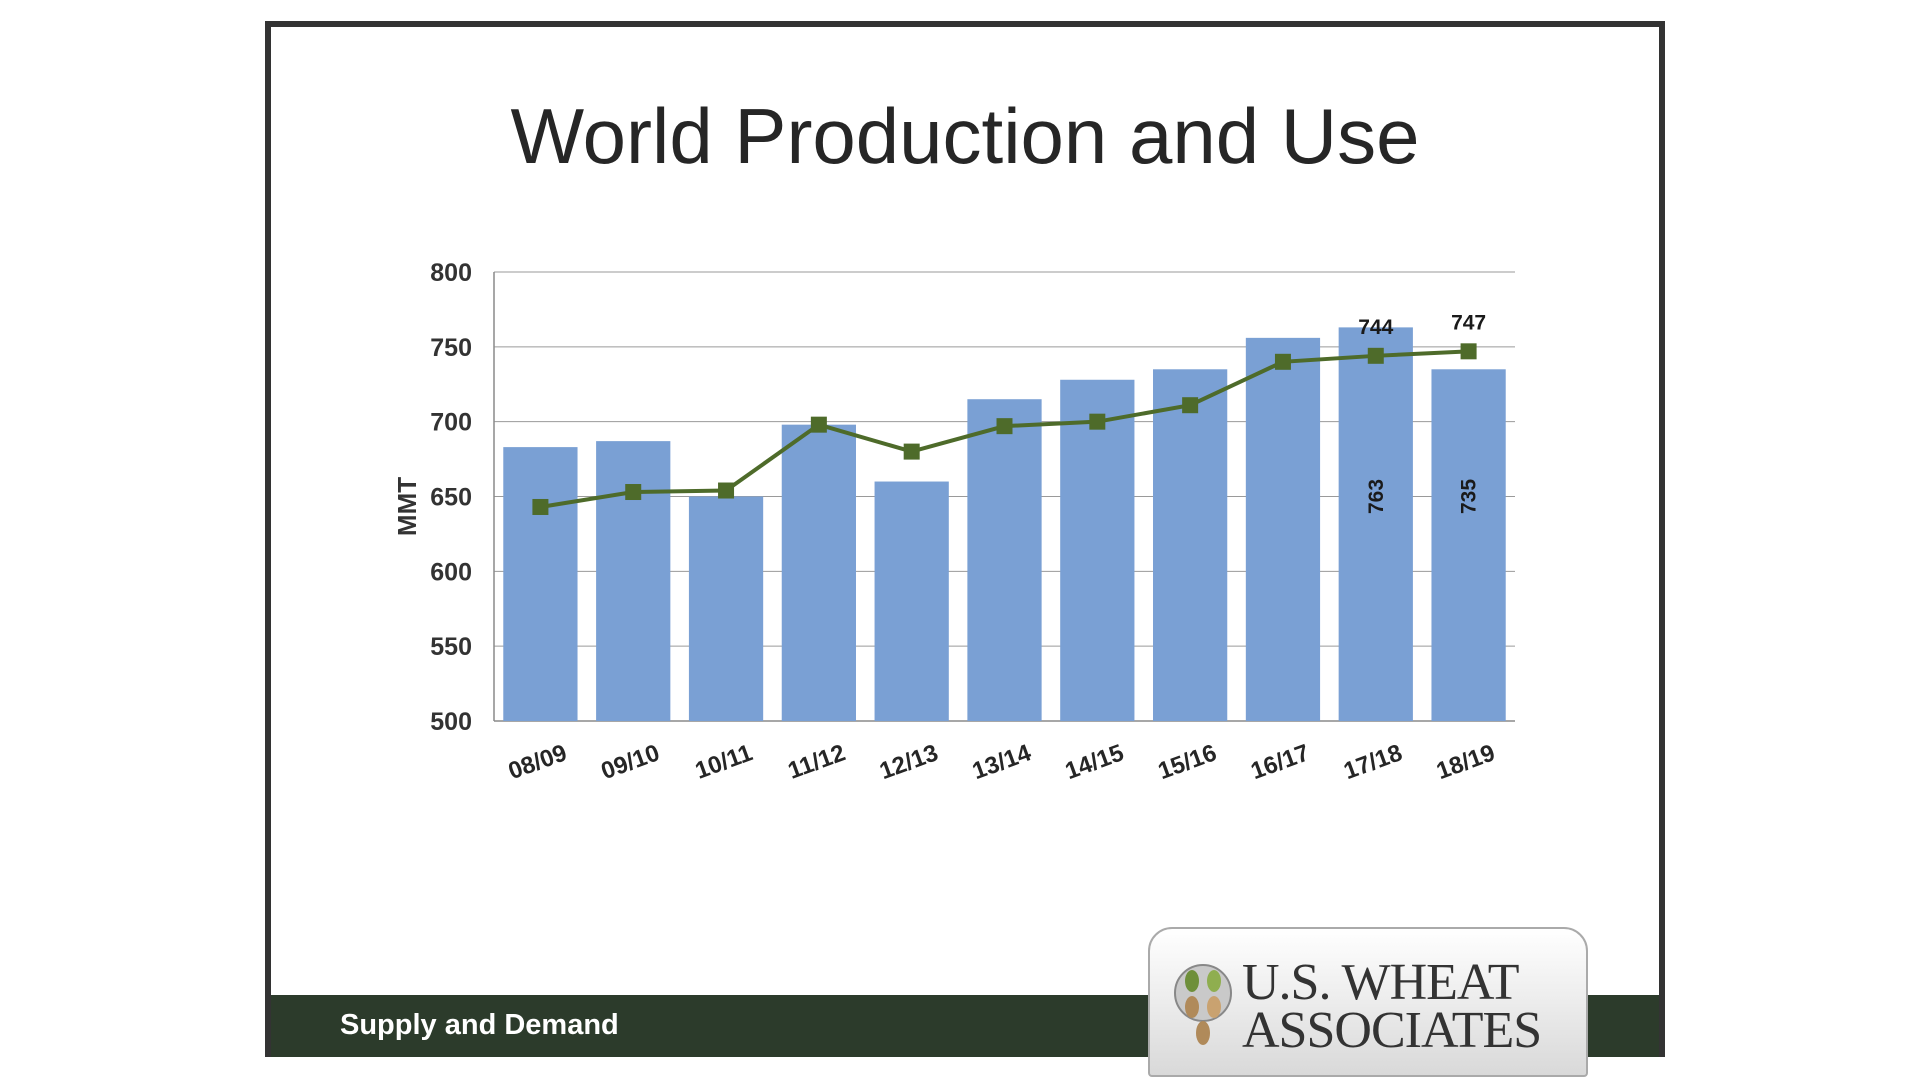  What do you see at coordinates (1468, 322) in the screenshot?
I see `data-label-use: 747` at bounding box center [1468, 322].